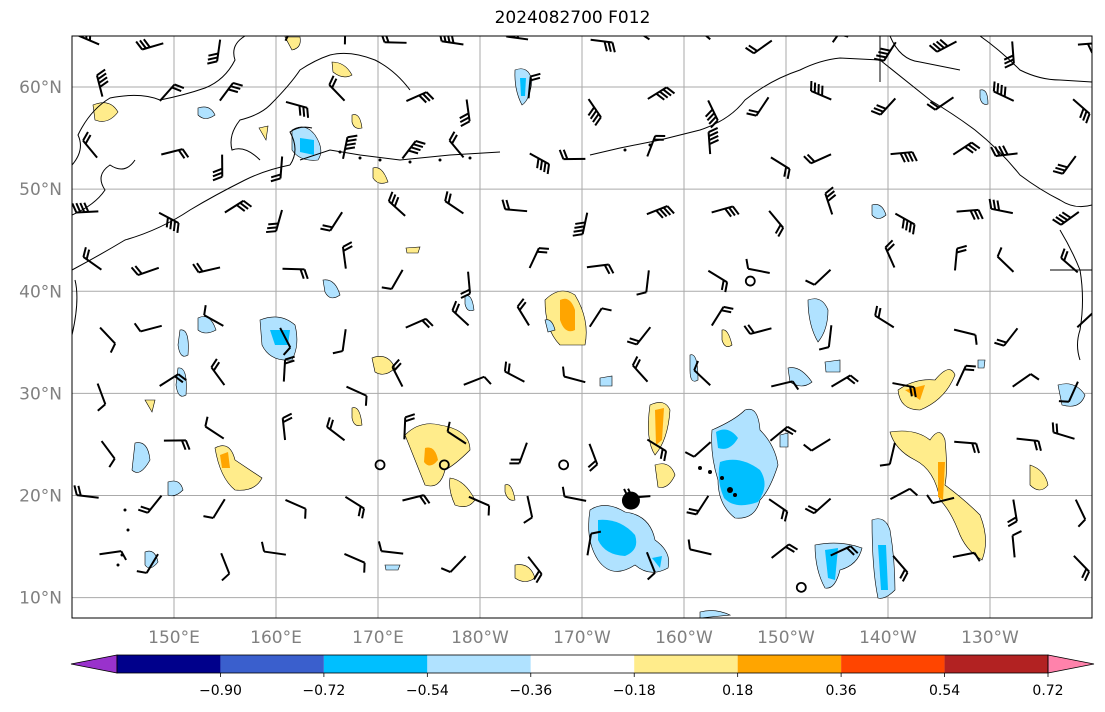 Image resolution: width=1105 pixels, height=712 pixels. I want to click on colorbar-tick-label: 0.18, so click(737, 691).